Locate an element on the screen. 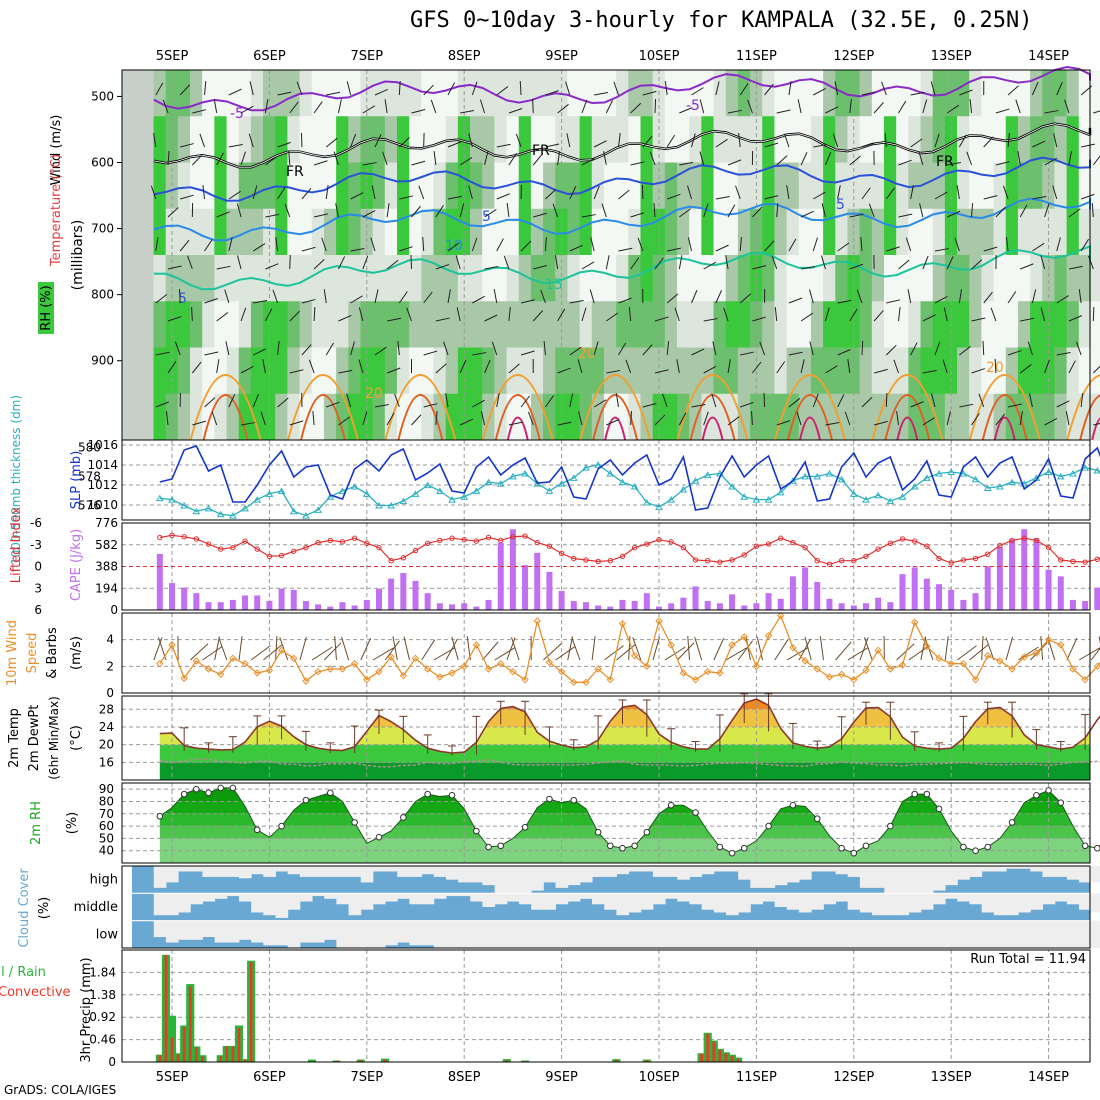  isotherm-20-line is located at coordinates (1004, 407).